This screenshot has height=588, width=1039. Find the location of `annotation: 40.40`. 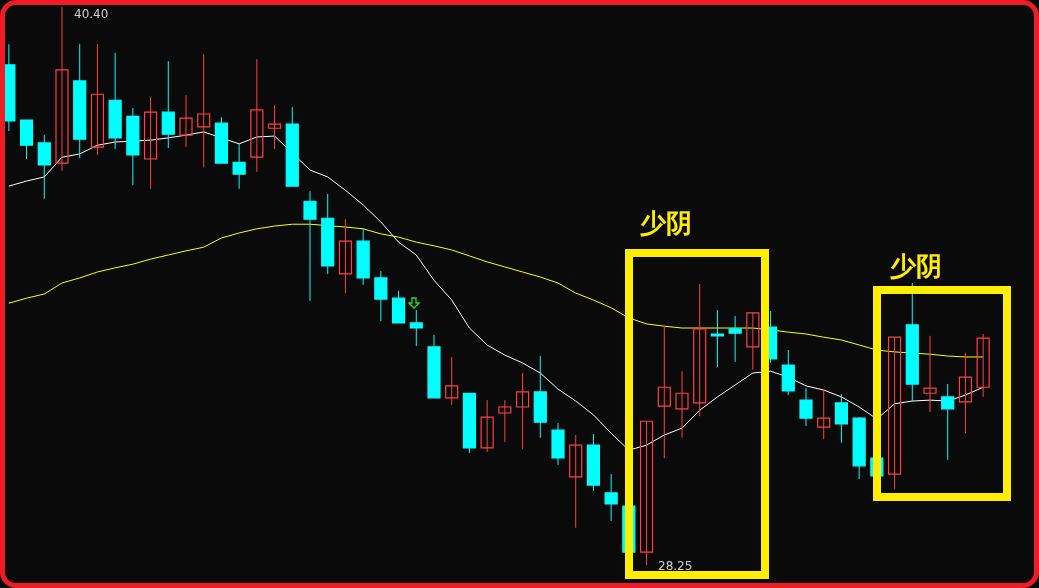

annotation: 40.40 is located at coordinates (91, 14).